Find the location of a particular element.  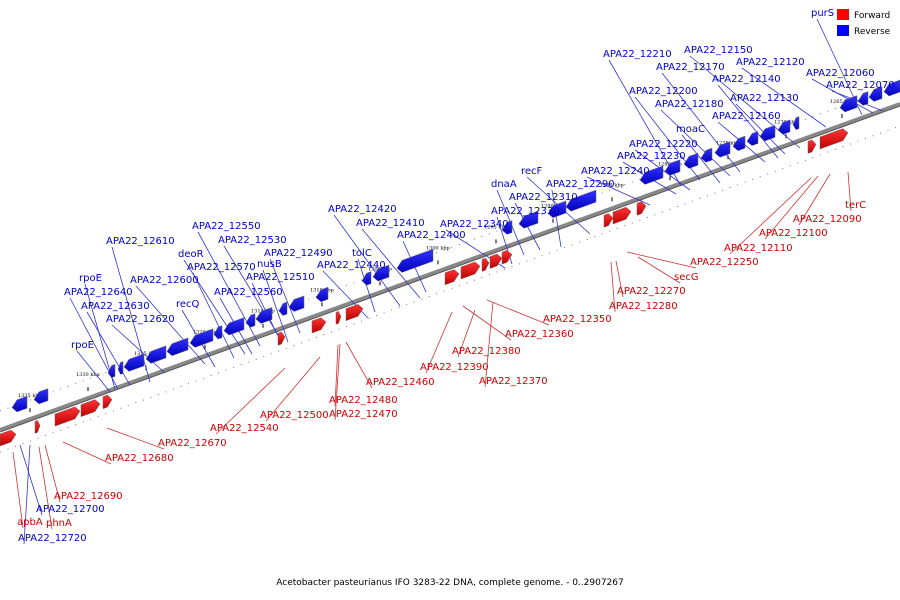

legend-reverse-label: Reverse is located at coordinates (872, 32).